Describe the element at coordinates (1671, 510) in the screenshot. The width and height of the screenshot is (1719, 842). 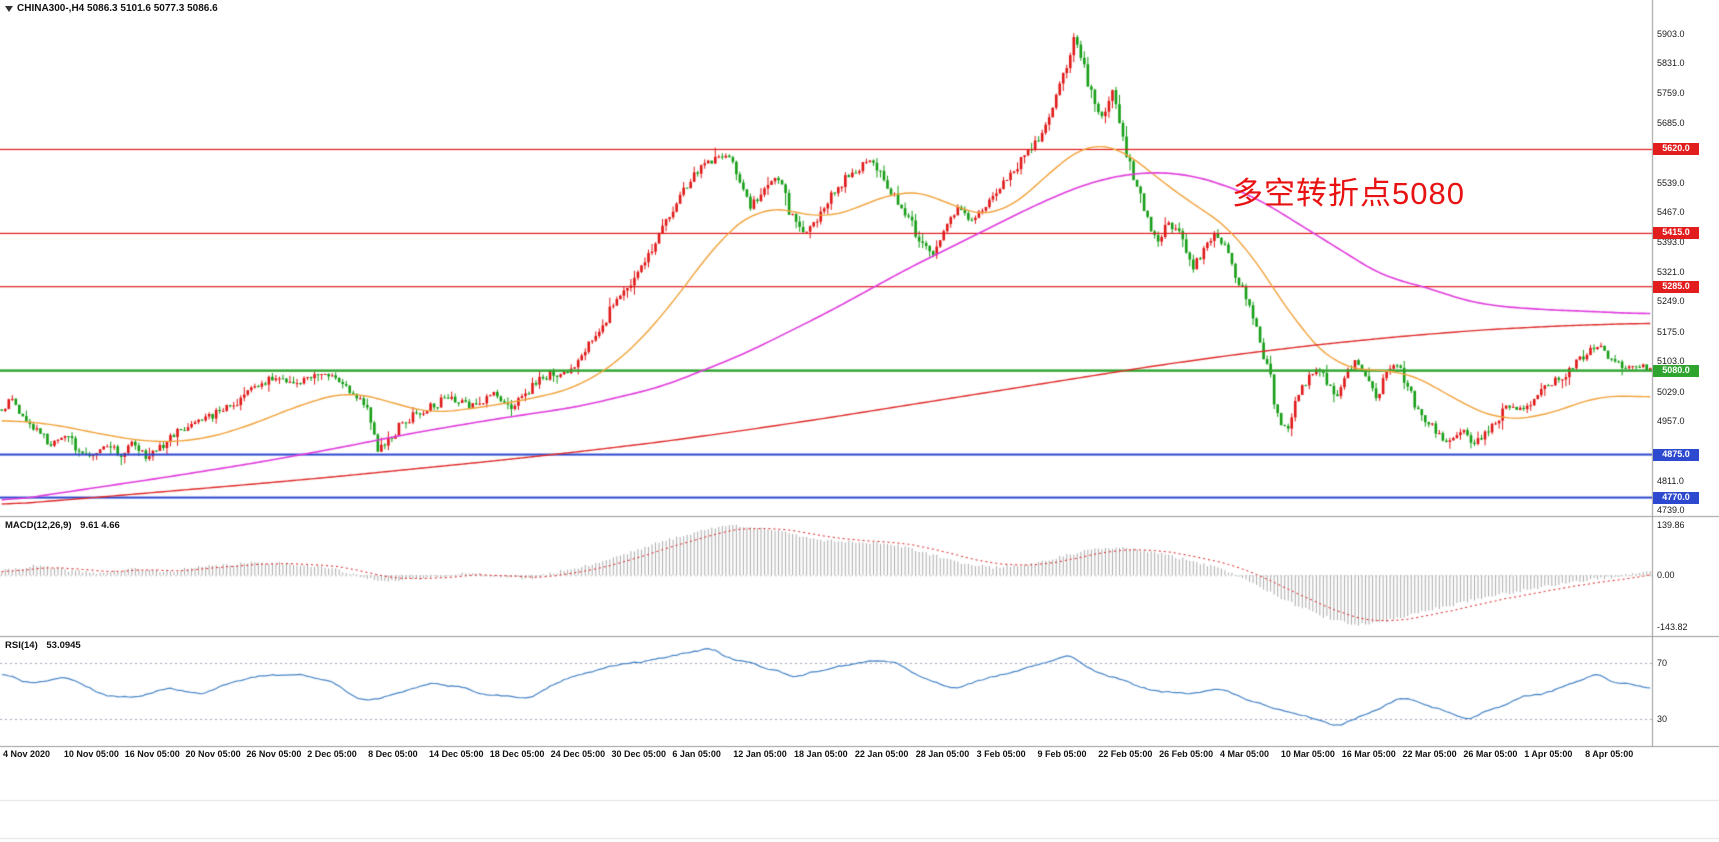
I see `price-tick-label: 4739.0` at that location.